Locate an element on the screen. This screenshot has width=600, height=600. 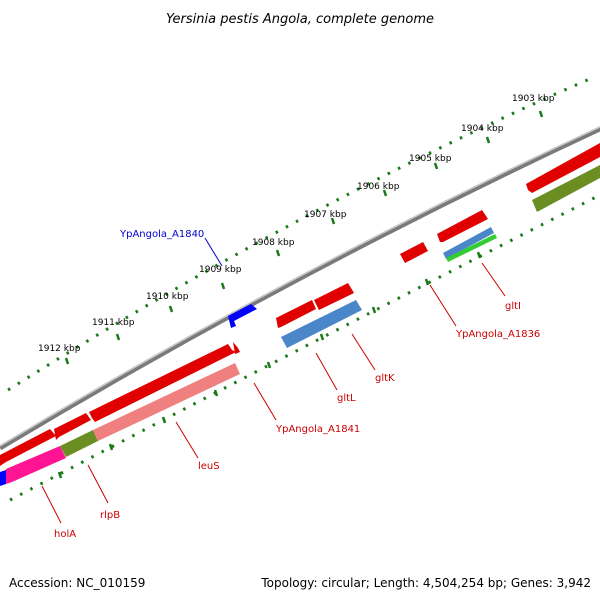
leader-gltK is located at coordinates (363, 352).